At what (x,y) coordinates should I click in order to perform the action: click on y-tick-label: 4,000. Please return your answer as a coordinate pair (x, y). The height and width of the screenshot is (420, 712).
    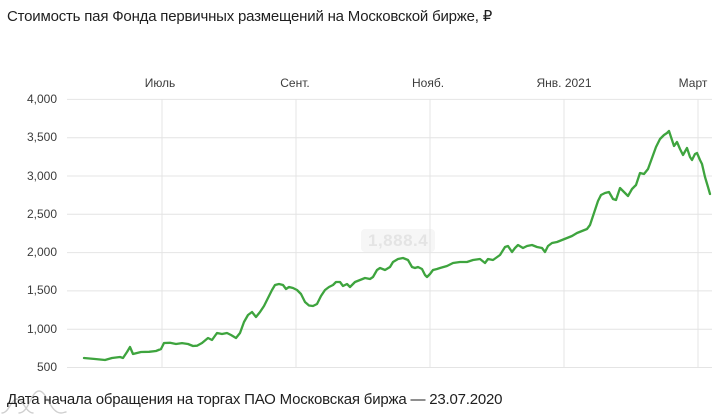
    Looking at the image, I should click on (41, 98).